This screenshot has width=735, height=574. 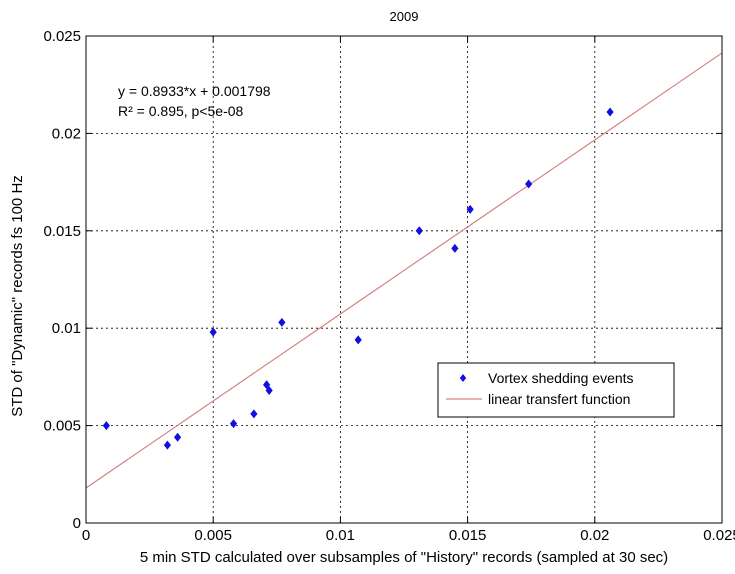 What do you see at coordinates (181, 111) in the screenshot?
I see `fit-statistics: R² = 0.895, p<5e-08` at bounding box center [181, 111].